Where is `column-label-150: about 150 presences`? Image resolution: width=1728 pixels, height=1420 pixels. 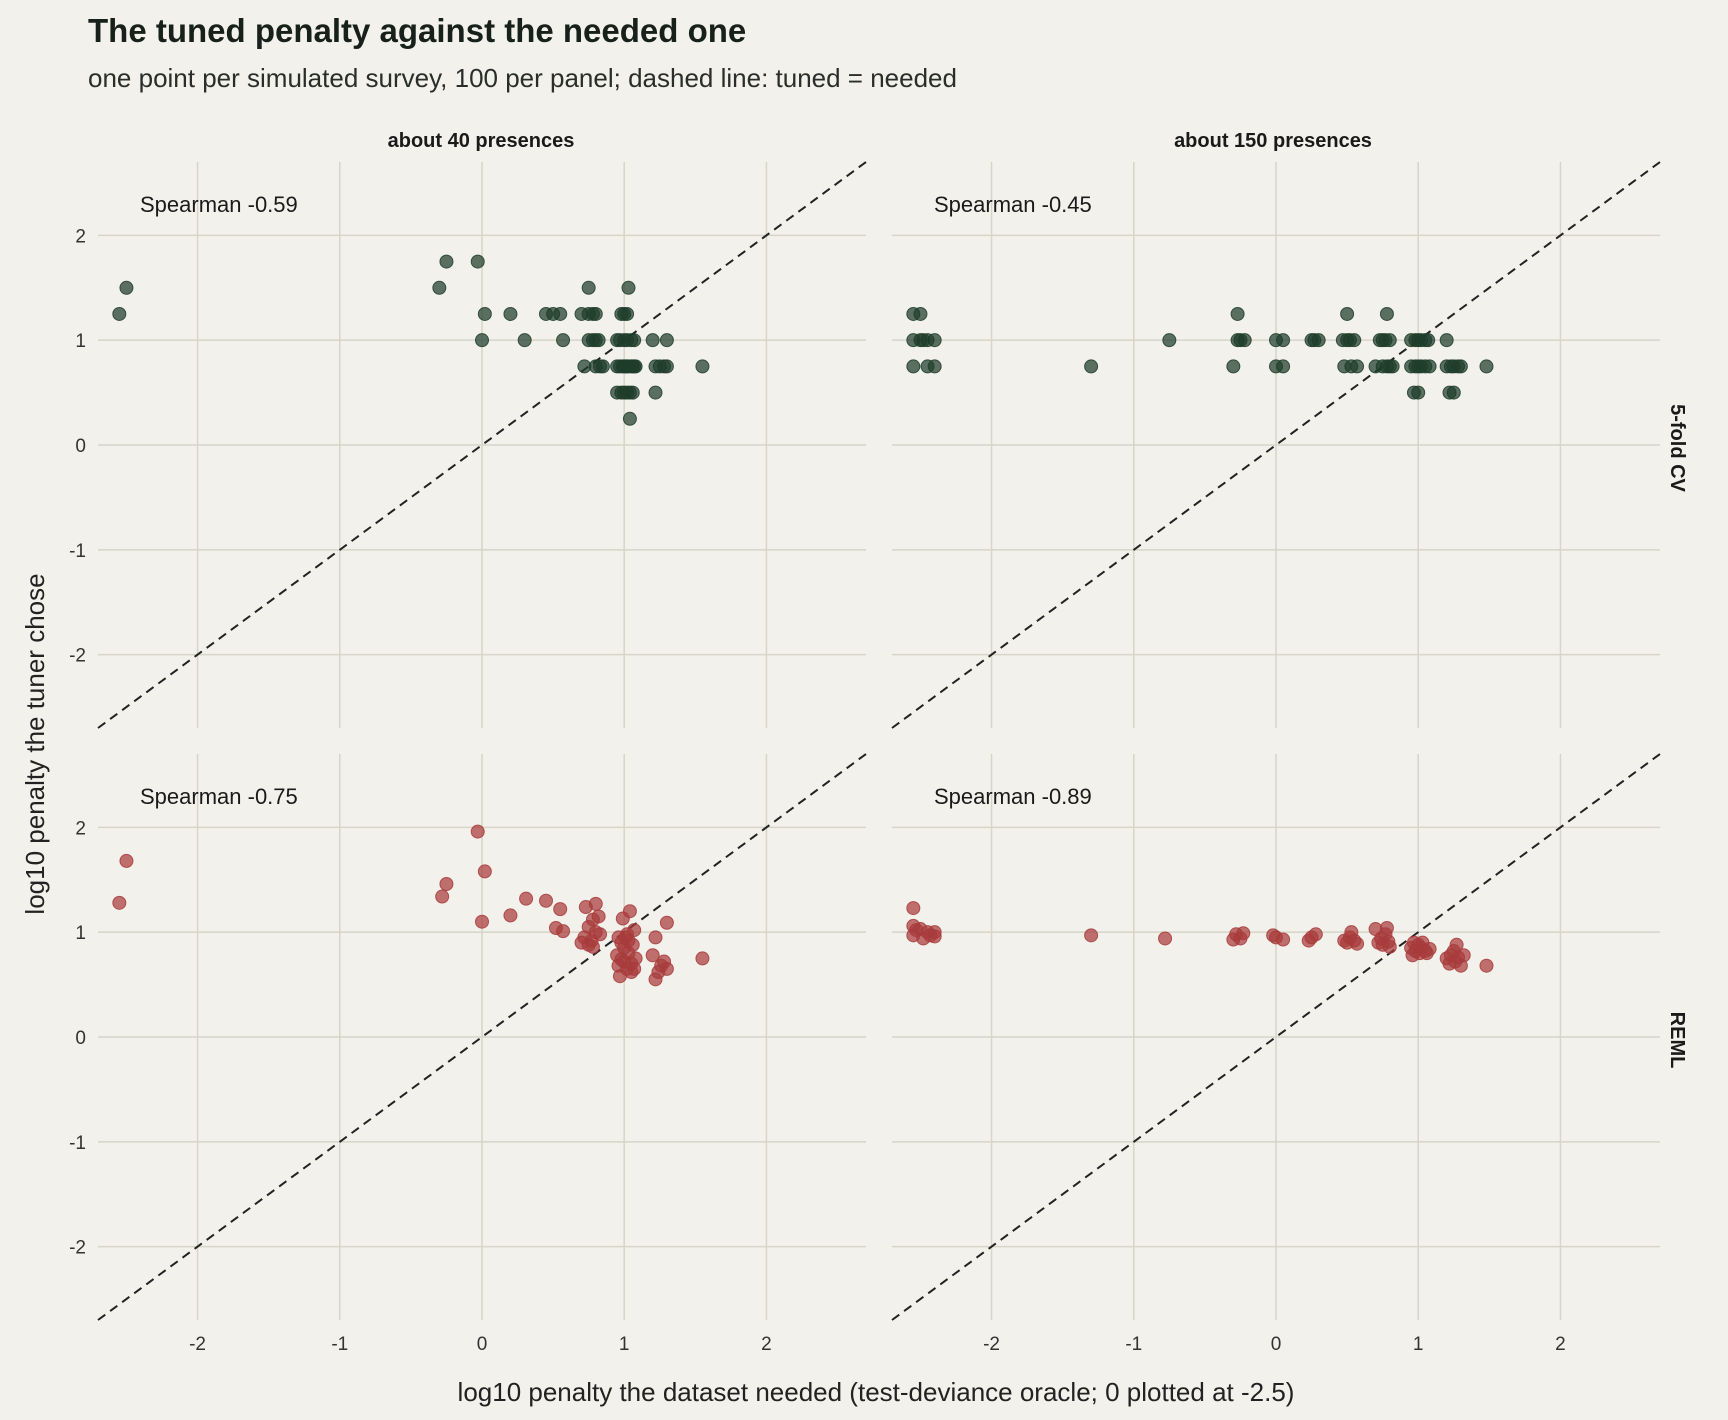
column-label-150: about 150 presences is located at coordinates (1273, 141).